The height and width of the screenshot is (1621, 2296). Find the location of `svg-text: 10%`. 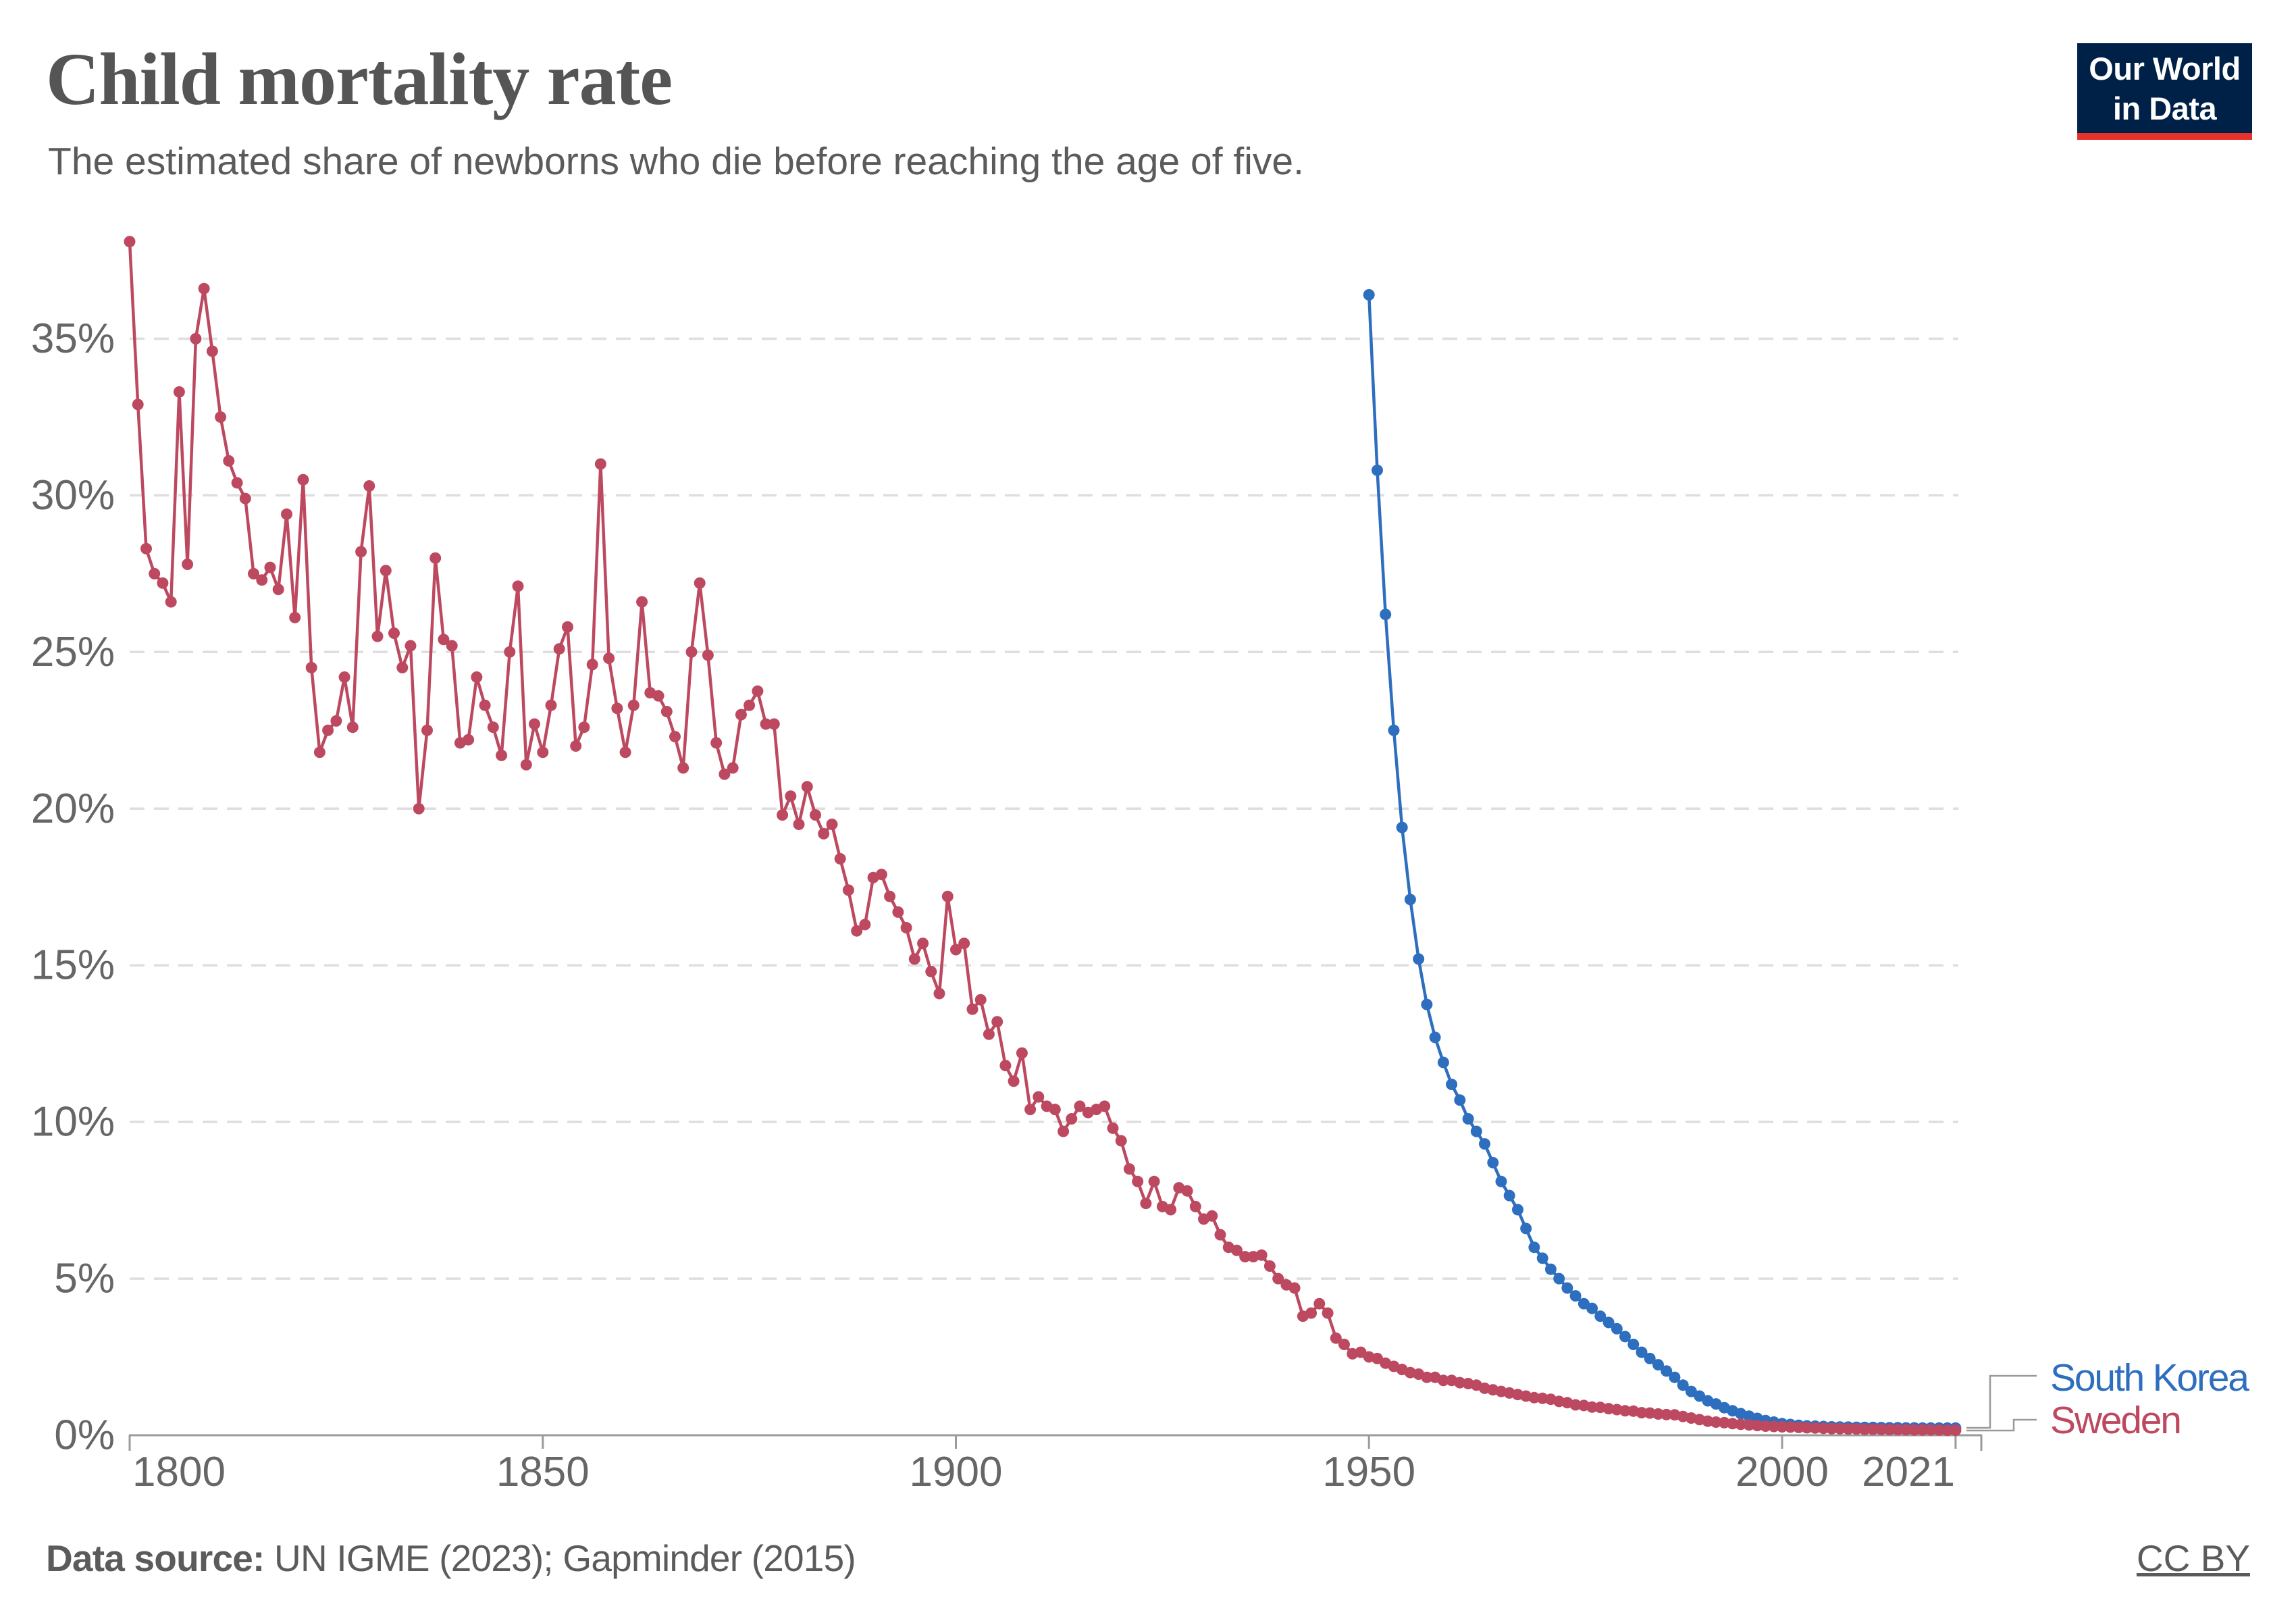

svg-text: 10% is located at coordinates (73, 1122).